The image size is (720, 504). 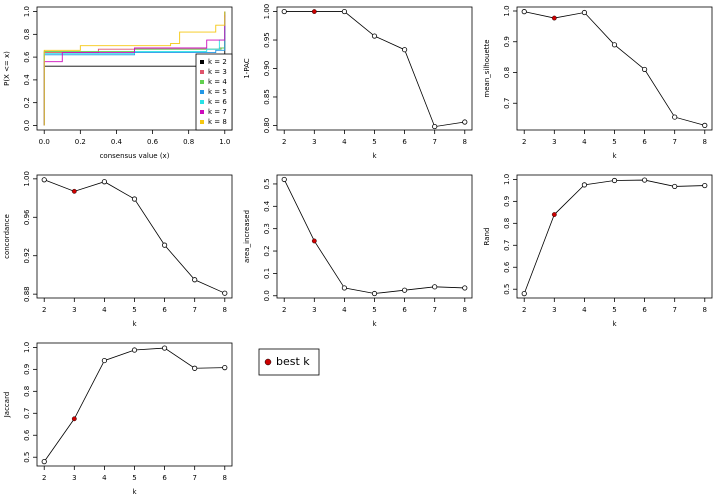 What do you see at coordinates (217, 72) in the screenshot?
I see `legend-label: k = 3` at bounding box center [217, 72].